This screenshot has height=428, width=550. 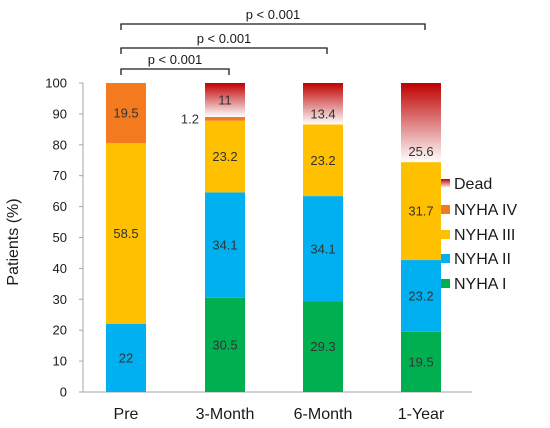 I want to click on legend-swatch-nyha-iv, so click(x=445, y=209).